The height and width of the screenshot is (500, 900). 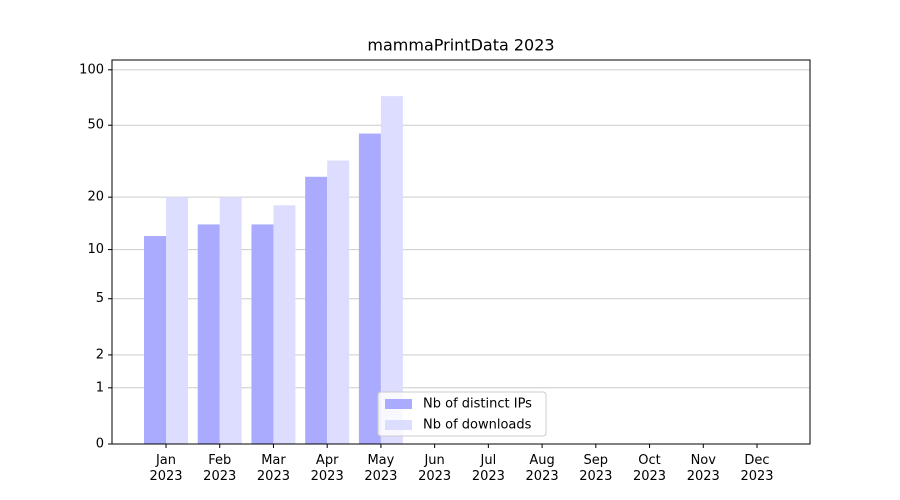 I want to click on legend-label: Nb of distinct IPs, so click(x=477, y=404).